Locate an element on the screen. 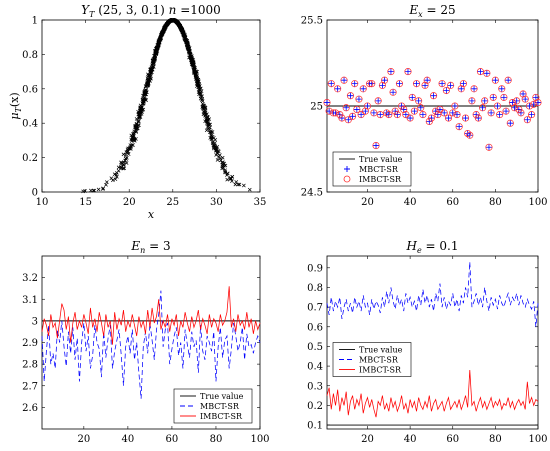 Image resolution: width=550 pixels, height=451 pixels. y-tick-label: 25.5 is located at coordinates (312, 21).